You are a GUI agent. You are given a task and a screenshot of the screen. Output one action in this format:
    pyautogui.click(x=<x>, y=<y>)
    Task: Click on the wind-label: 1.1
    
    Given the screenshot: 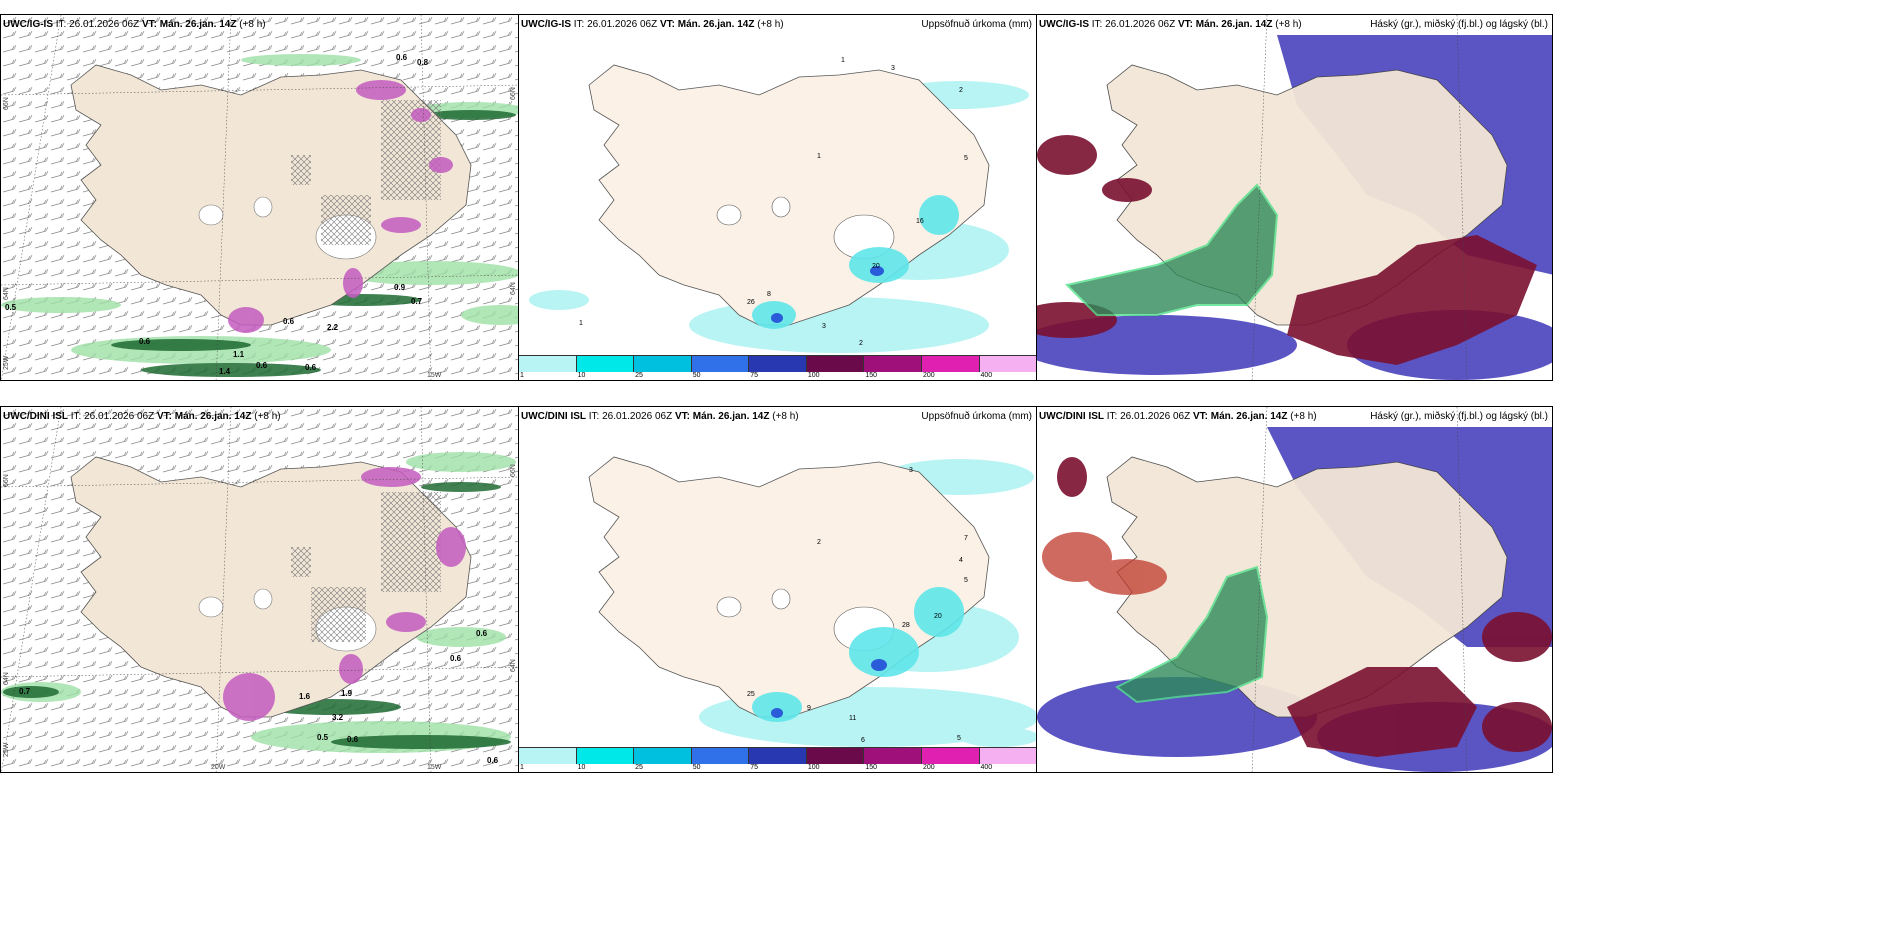 What is the action you would take?
    pyautogui.click(x=239, y=354)
    